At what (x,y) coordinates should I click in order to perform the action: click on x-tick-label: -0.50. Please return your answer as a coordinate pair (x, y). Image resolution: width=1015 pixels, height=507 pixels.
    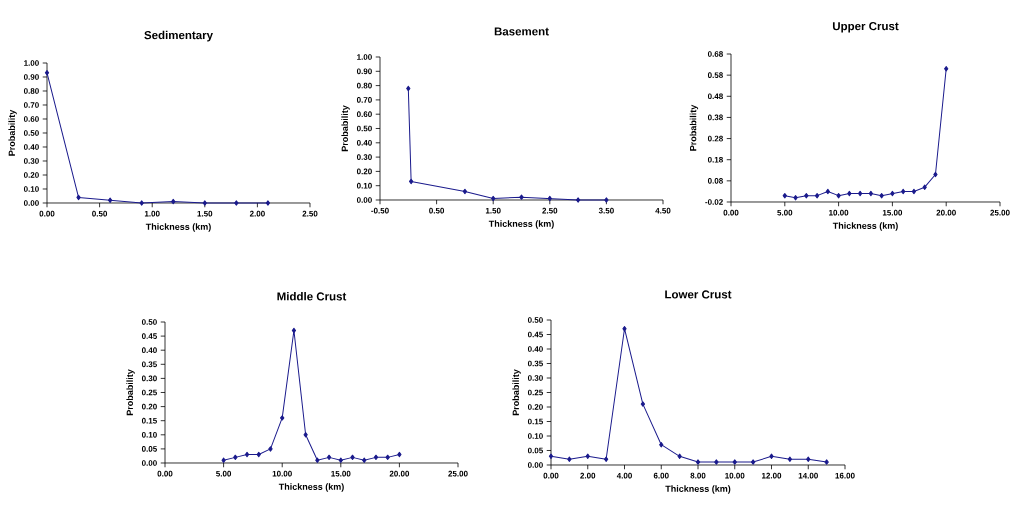
    Looking at the image, I should click on (380, 210).